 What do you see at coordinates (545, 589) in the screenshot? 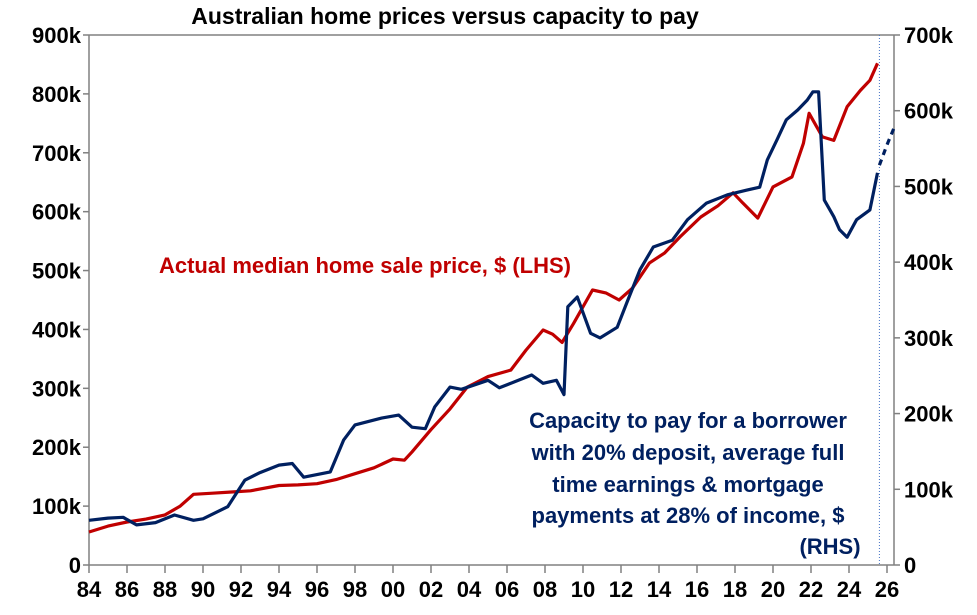
I see `x-tick-label: 08` at bounding box center [545, 589].